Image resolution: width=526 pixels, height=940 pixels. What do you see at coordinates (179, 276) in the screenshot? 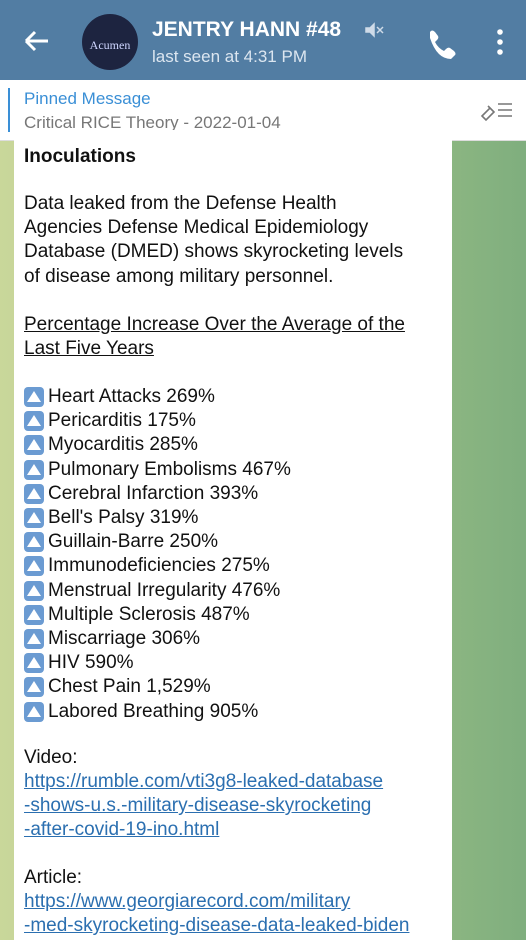
I see `paragraph-line: of disease among military personnel.` at bounding box center [179, 276].